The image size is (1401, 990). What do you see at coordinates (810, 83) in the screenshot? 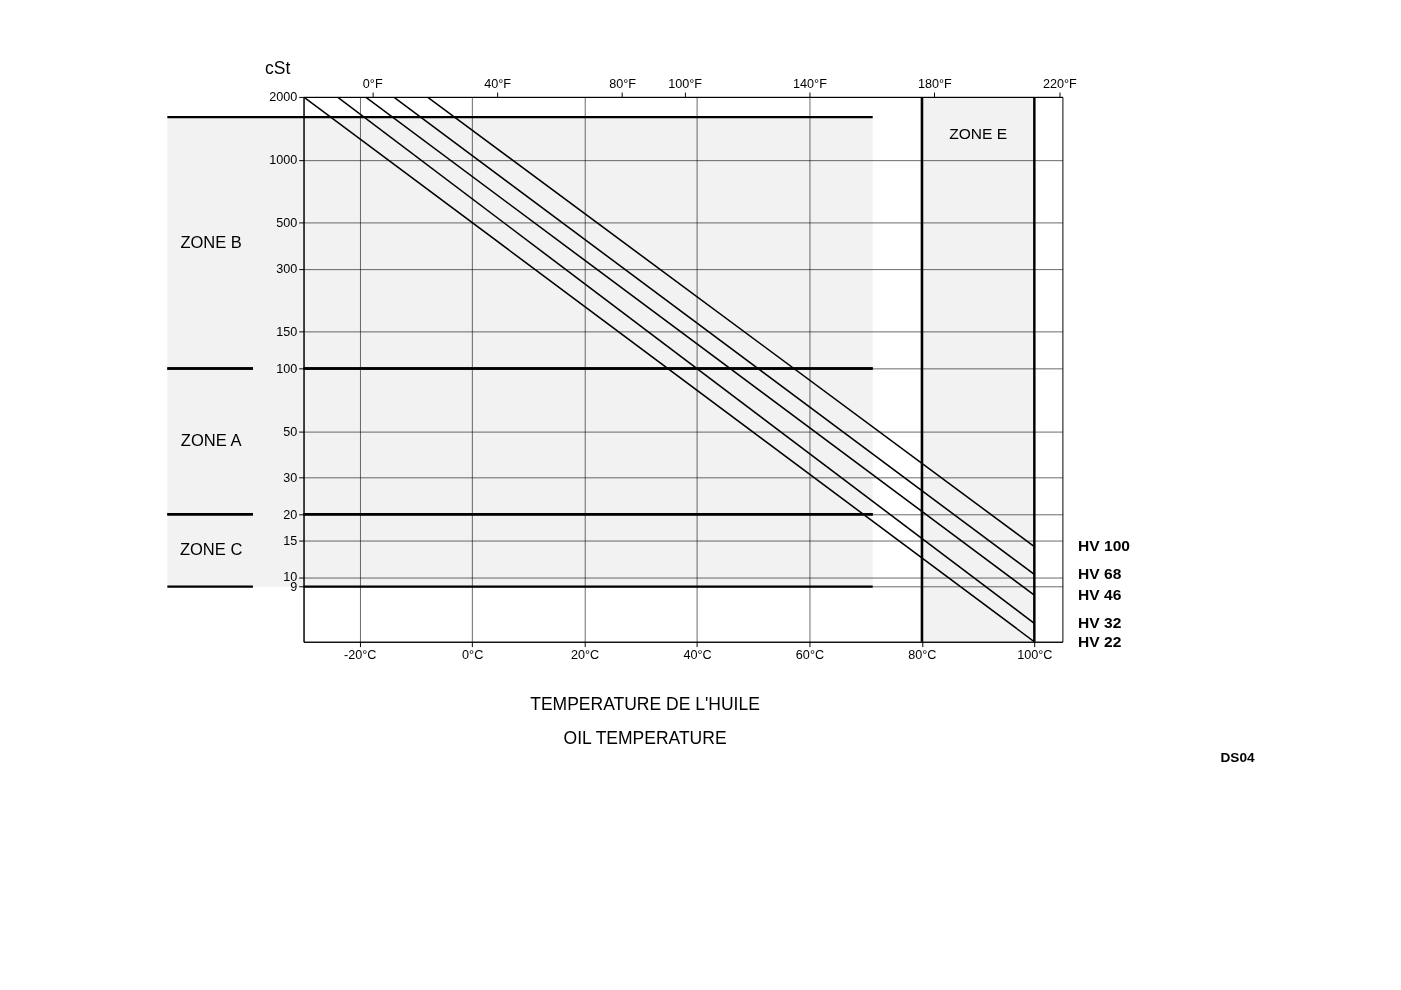
I see `x2-tick-label: 140°F` at bounding box center [810, 83].